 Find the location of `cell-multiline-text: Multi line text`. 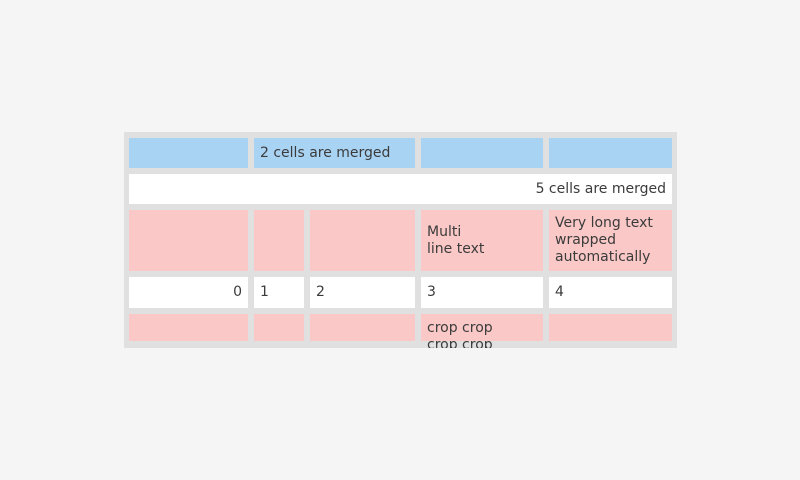

cell-multiline-text: Multi line text is located at coordinates (482, 240).